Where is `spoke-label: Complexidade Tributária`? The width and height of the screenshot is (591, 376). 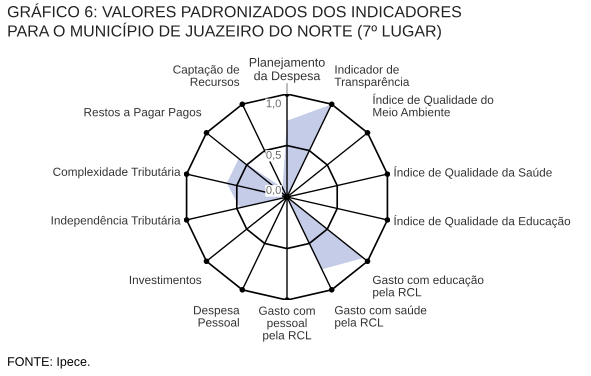 spoke-label: Complexidade Tributária is located at coordinates (117, 172).